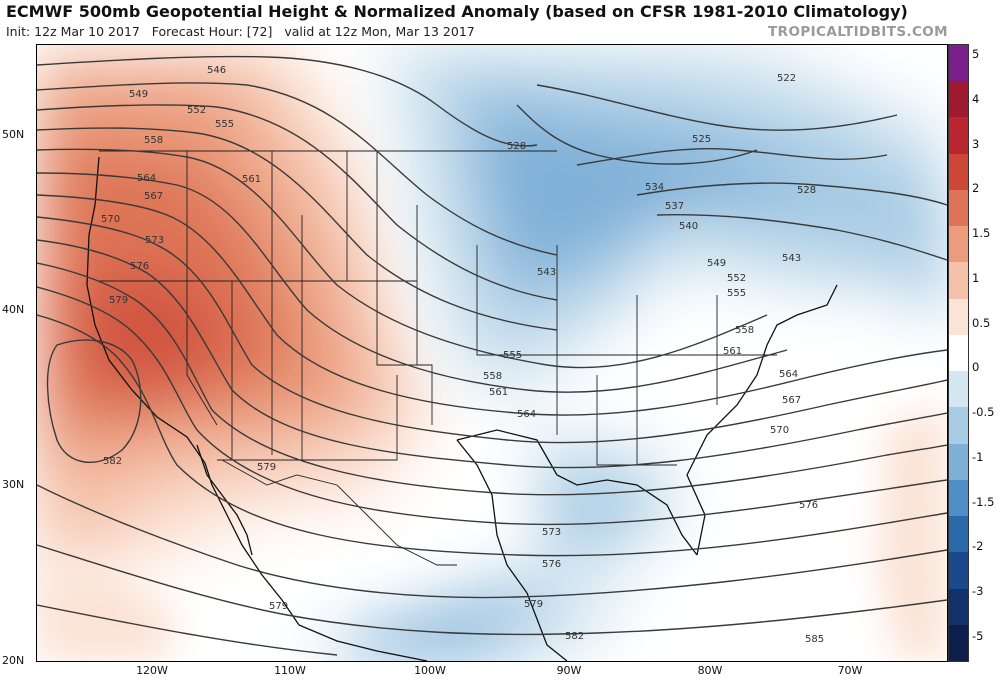 This screenshot has width=1000, height=680. I want to click on anomaly-colorbar, so click(958, 353).